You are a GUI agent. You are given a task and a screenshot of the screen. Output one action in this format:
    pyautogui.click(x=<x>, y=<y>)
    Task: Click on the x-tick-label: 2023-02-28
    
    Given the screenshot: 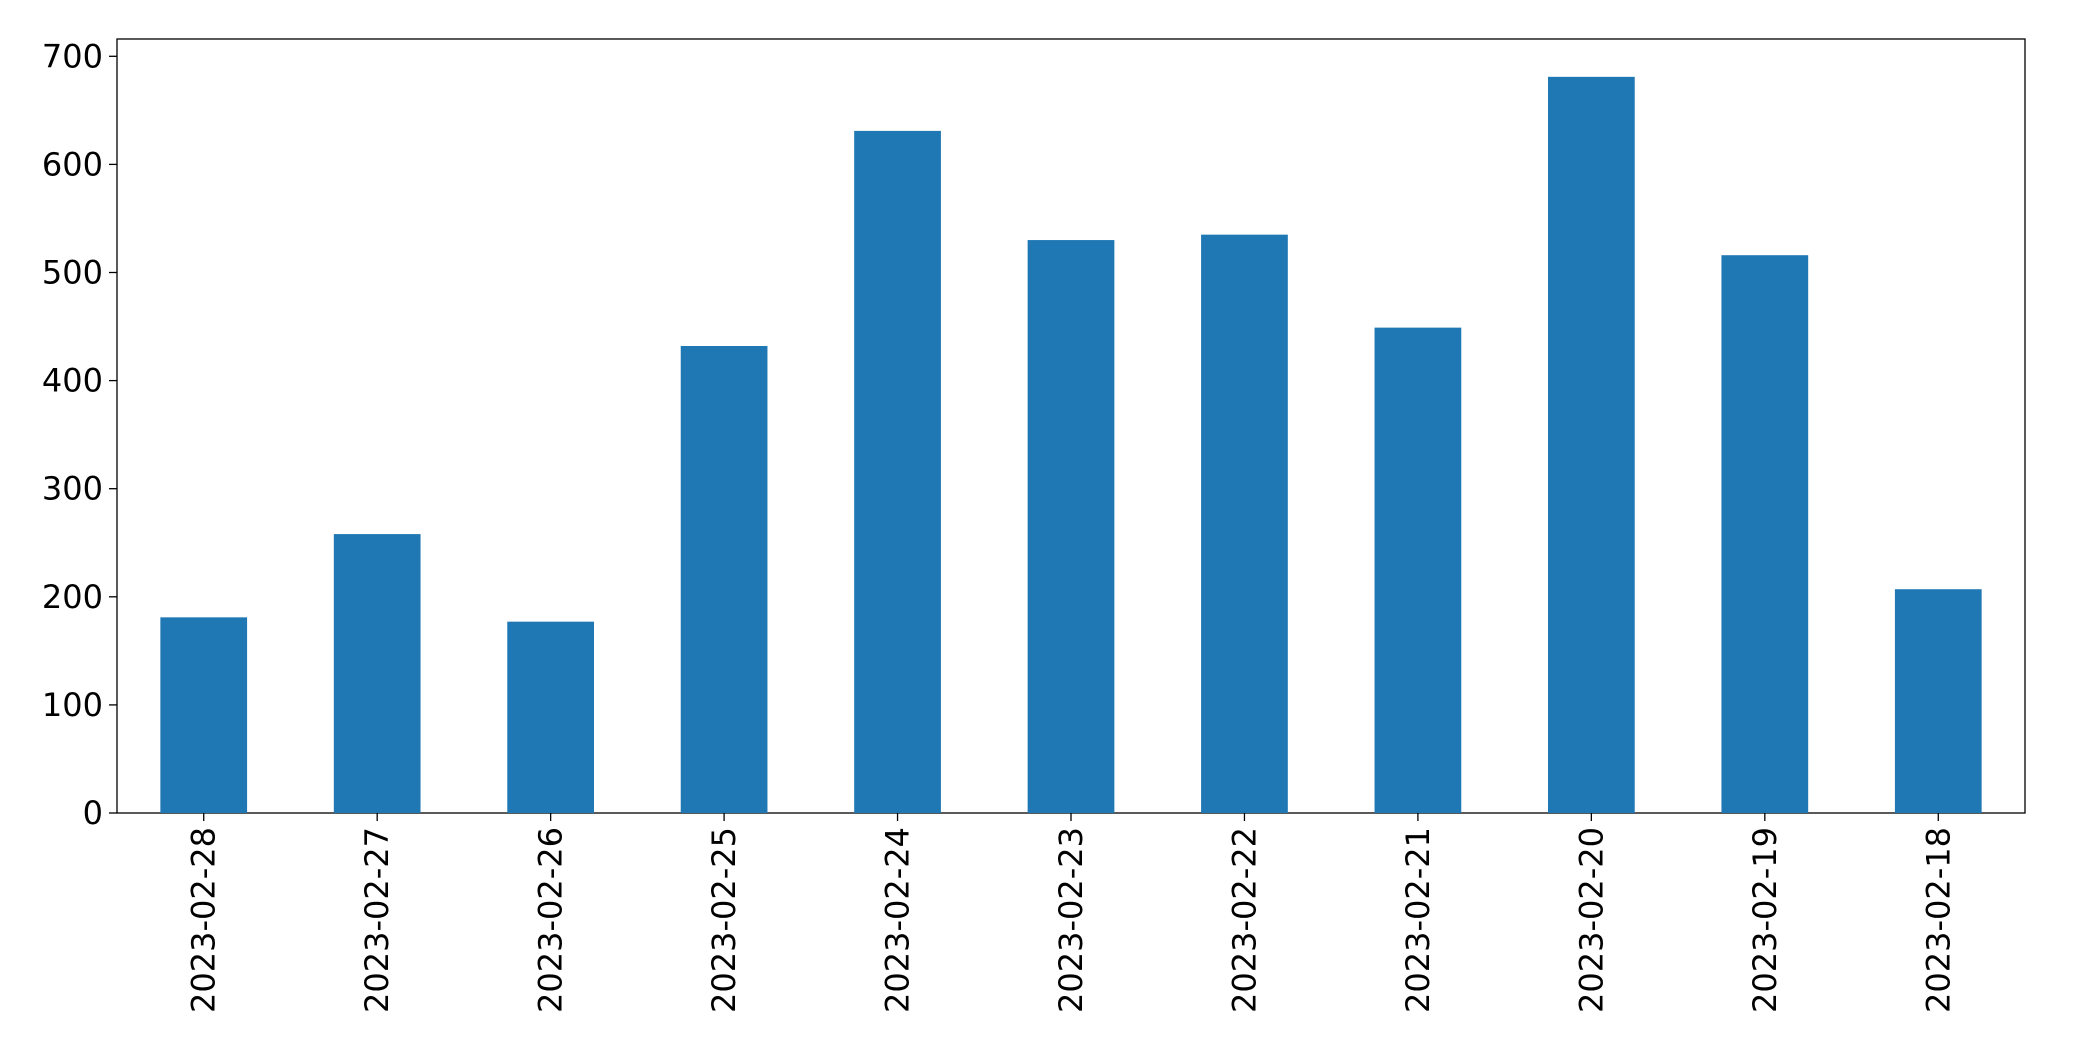 What is the action you would take?
    pyautogui.click(x=204, y=920)
    